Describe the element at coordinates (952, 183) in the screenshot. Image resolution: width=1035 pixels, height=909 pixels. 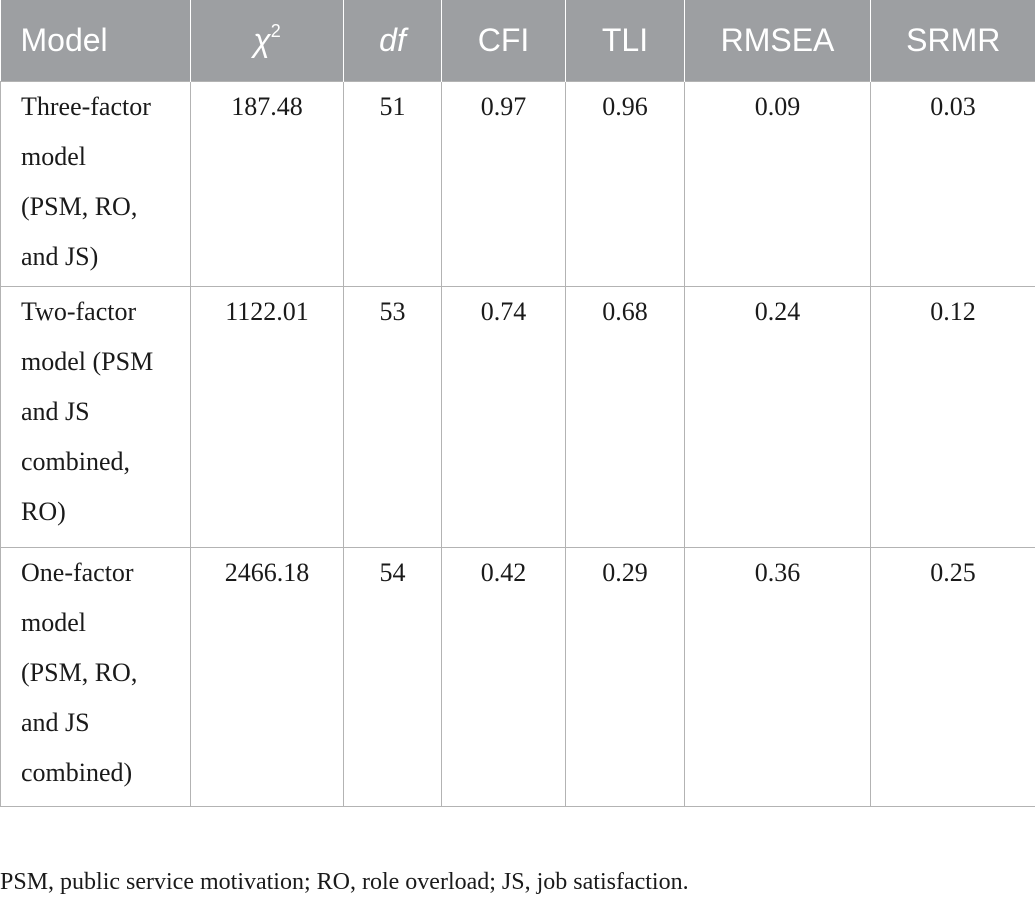
I see `srmr-cell: 0.03` at that location.